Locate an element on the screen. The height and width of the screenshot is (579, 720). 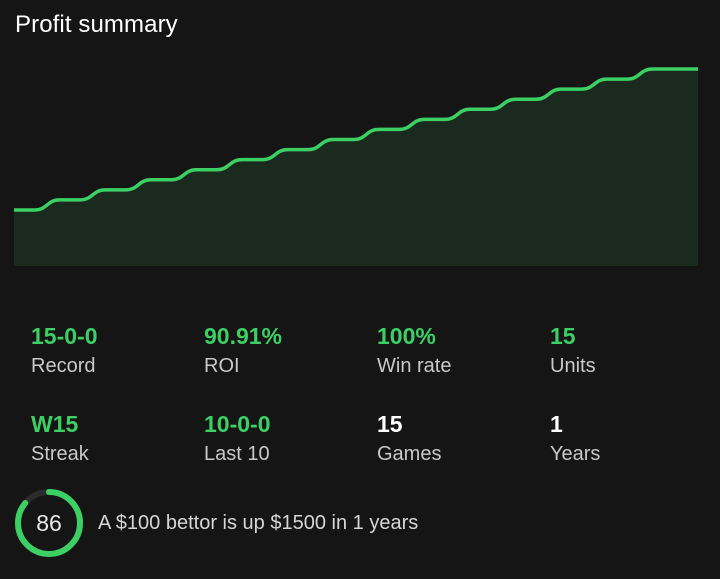
page-title: Profit summary is located at coordinates (96, 24).